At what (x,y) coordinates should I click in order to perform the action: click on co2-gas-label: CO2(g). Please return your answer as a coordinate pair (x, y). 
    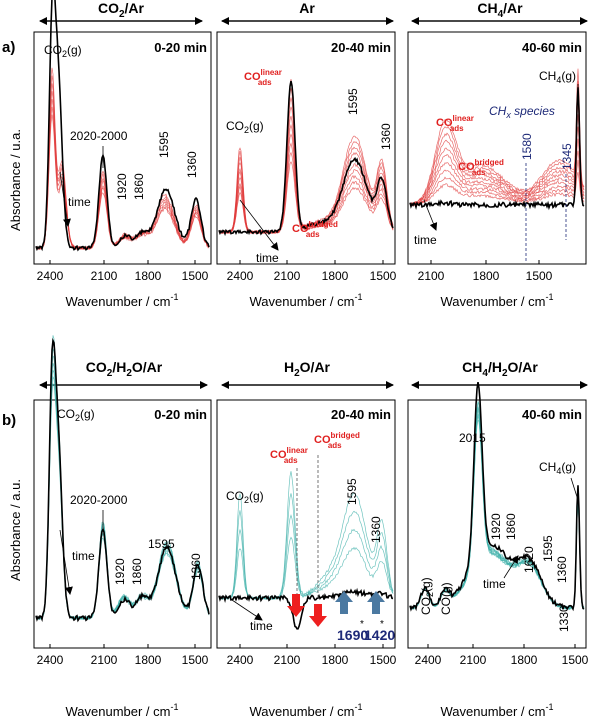
    Looking at the image, I should click on (63, 51).